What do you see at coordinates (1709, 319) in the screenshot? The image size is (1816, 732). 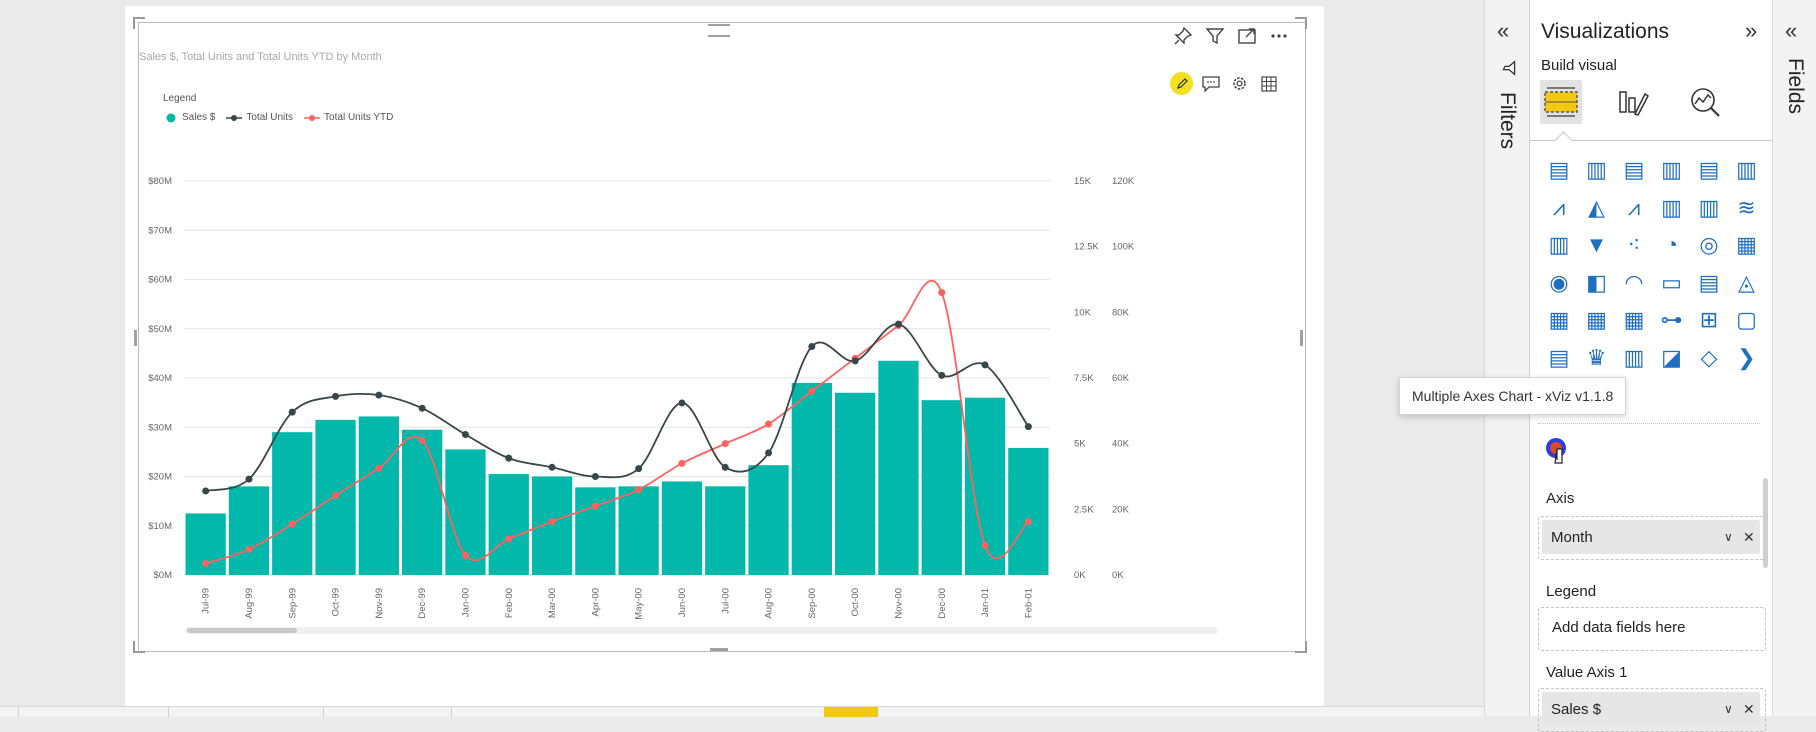 I see `decomposition-tree-icon: ⊞` at bounding box center [1709, 319].